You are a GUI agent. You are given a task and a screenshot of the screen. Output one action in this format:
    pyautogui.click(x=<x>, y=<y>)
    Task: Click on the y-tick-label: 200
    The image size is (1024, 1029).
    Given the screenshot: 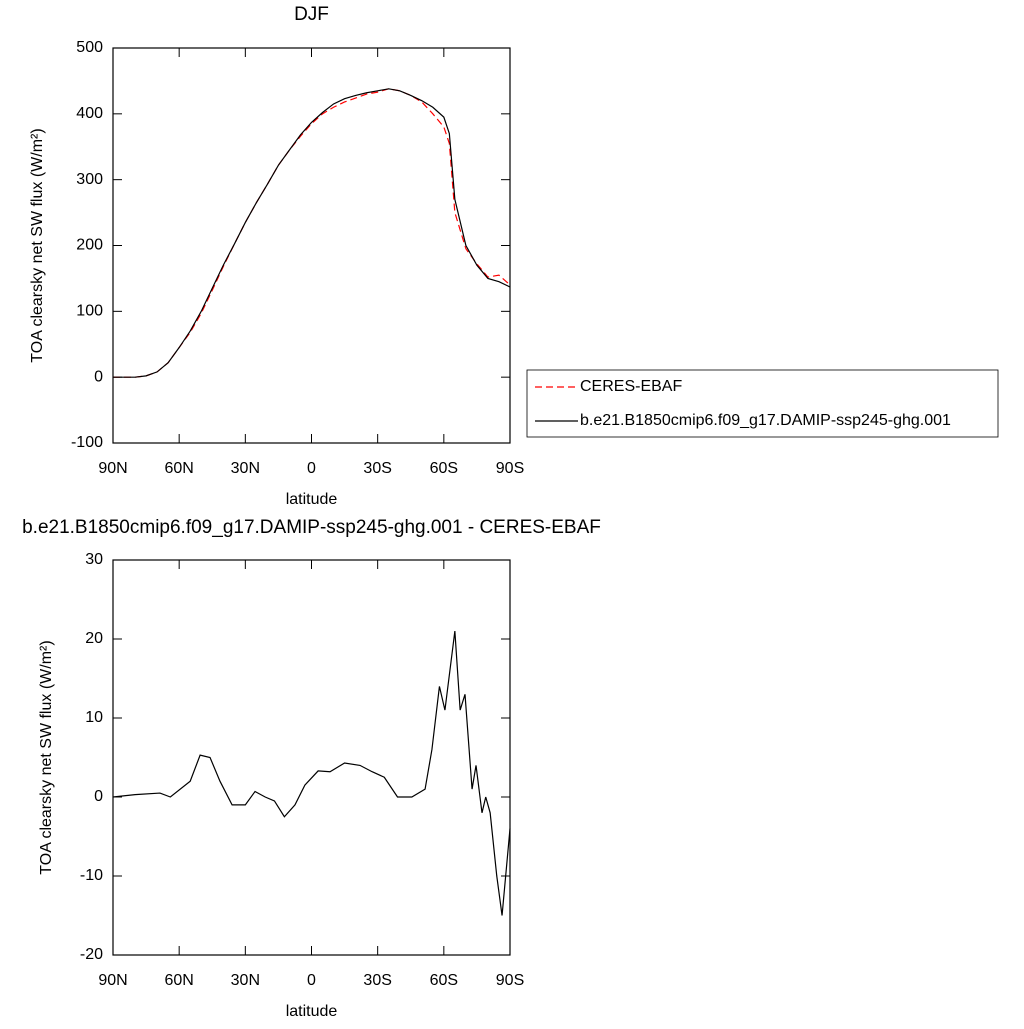 What is the action you would take?
    pyautogui.click(x=89, y=245)
    